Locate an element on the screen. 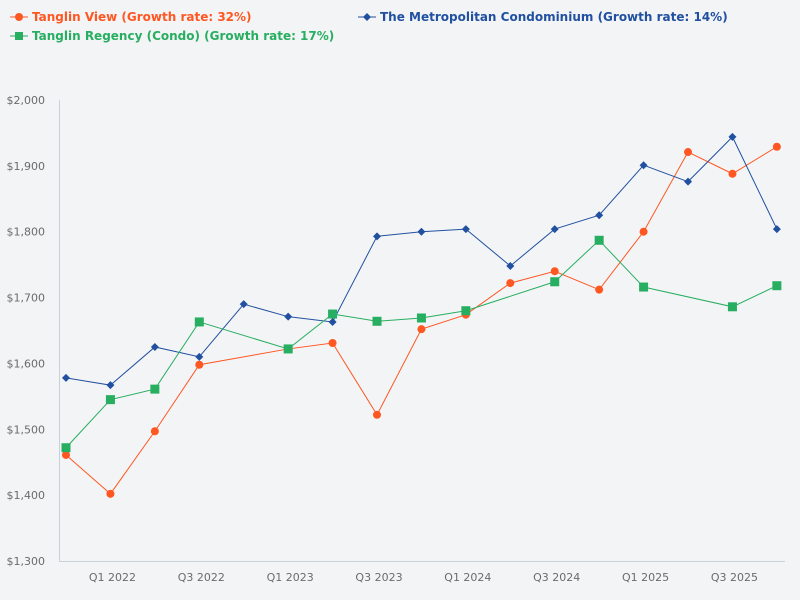 The height and width of the screenshot is (600, 800). legend-item-tanglin-view: Tanglin View (Growth rate: 32%) is located at coordinates (131, 17).